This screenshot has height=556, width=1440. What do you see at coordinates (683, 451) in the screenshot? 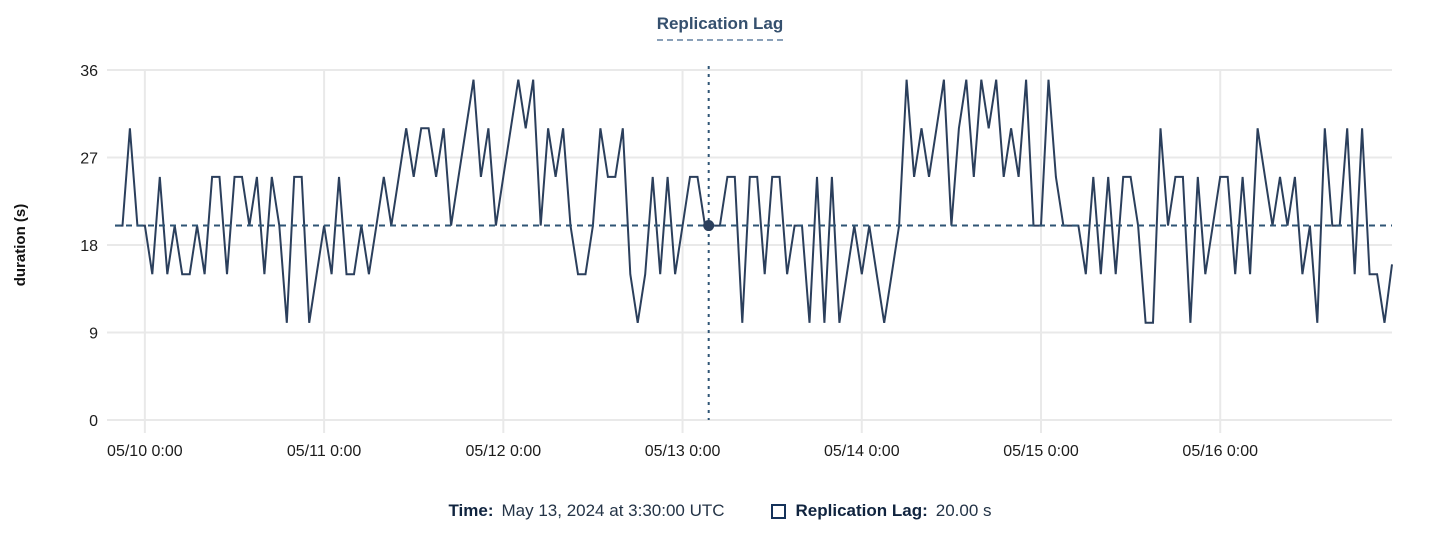
I see `x-tick-label: 05/13 0:00` at bounding box center [683, 451].